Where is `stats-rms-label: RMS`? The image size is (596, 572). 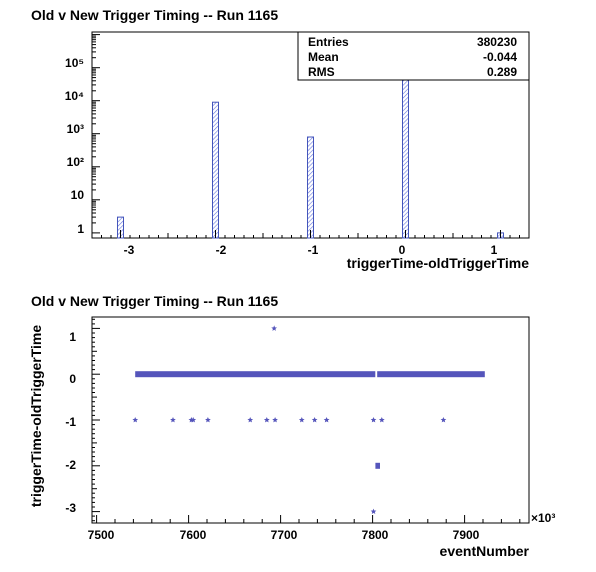 stats-rms-label: RMS is located at coordinates (321, 72).